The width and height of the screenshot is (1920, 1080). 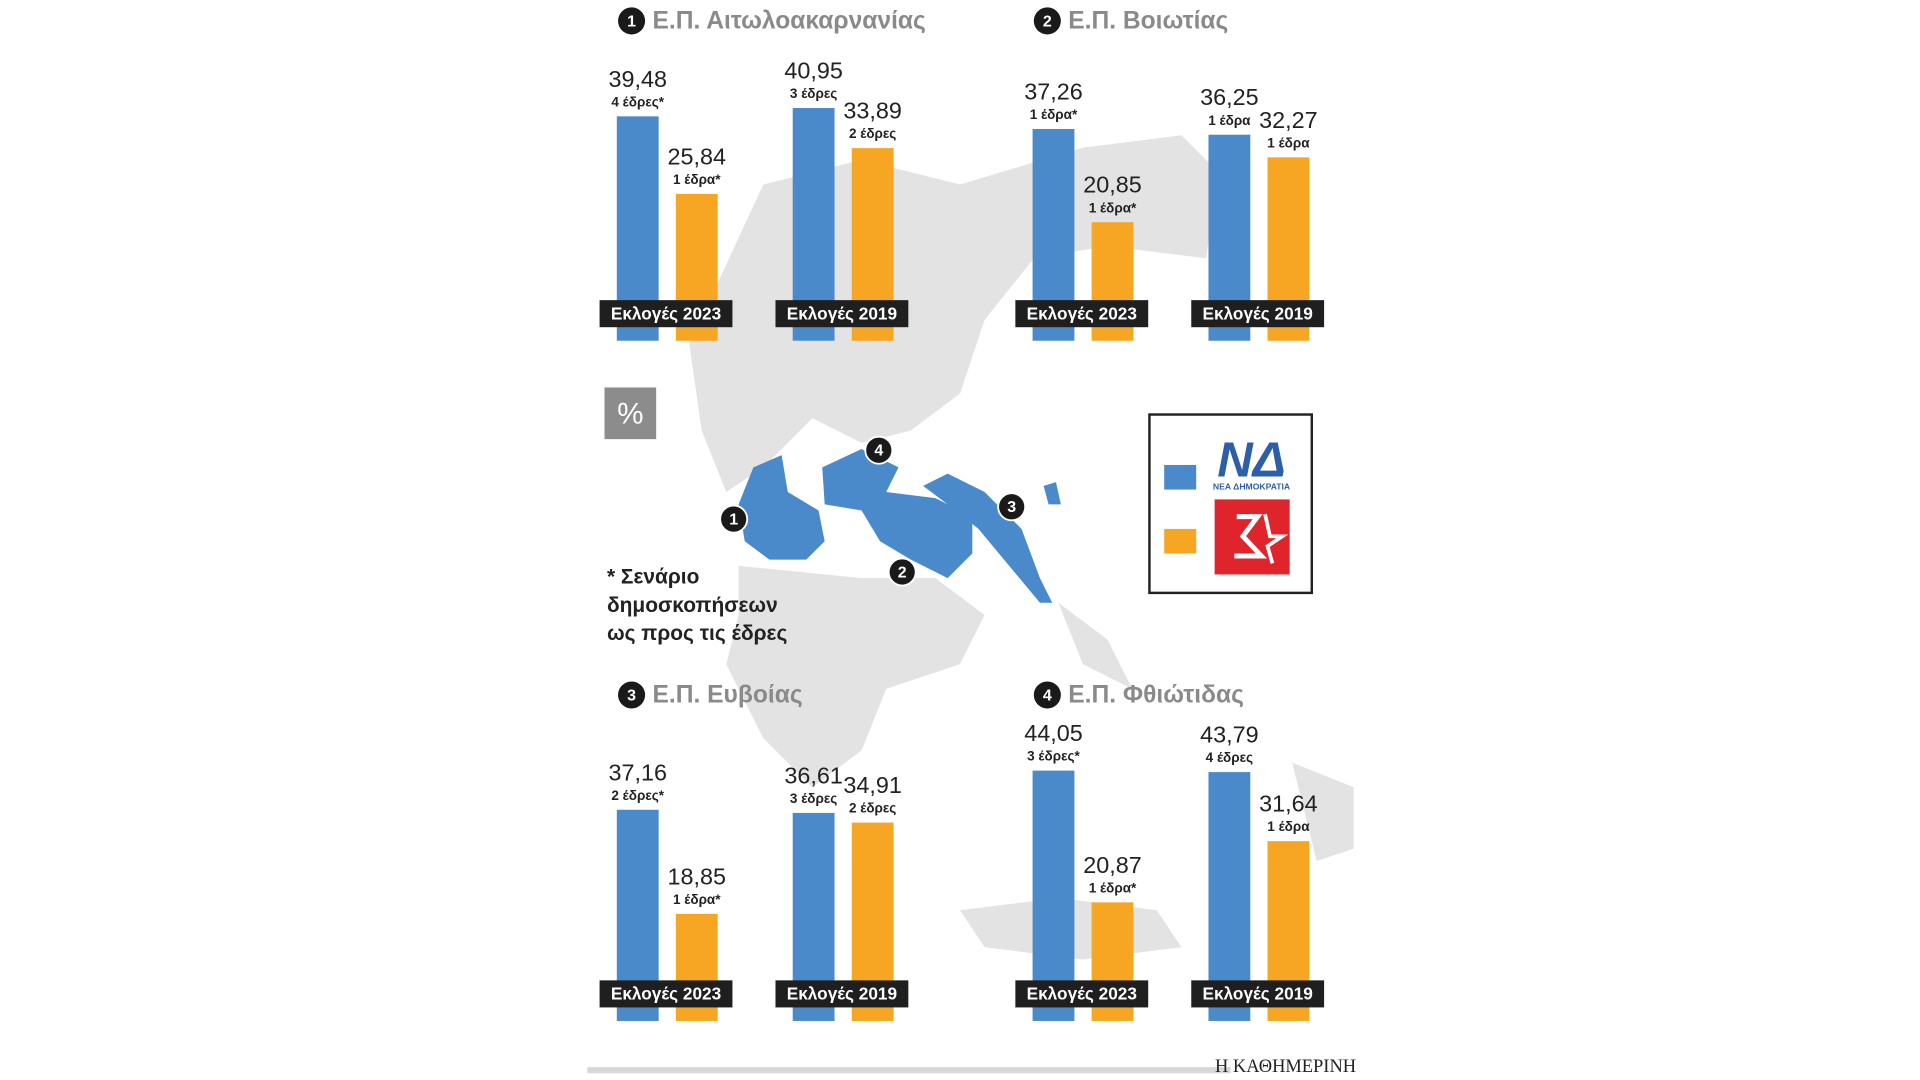 I want to click on seat-label: 3 έδρες*, so click(x=1053, y=756).